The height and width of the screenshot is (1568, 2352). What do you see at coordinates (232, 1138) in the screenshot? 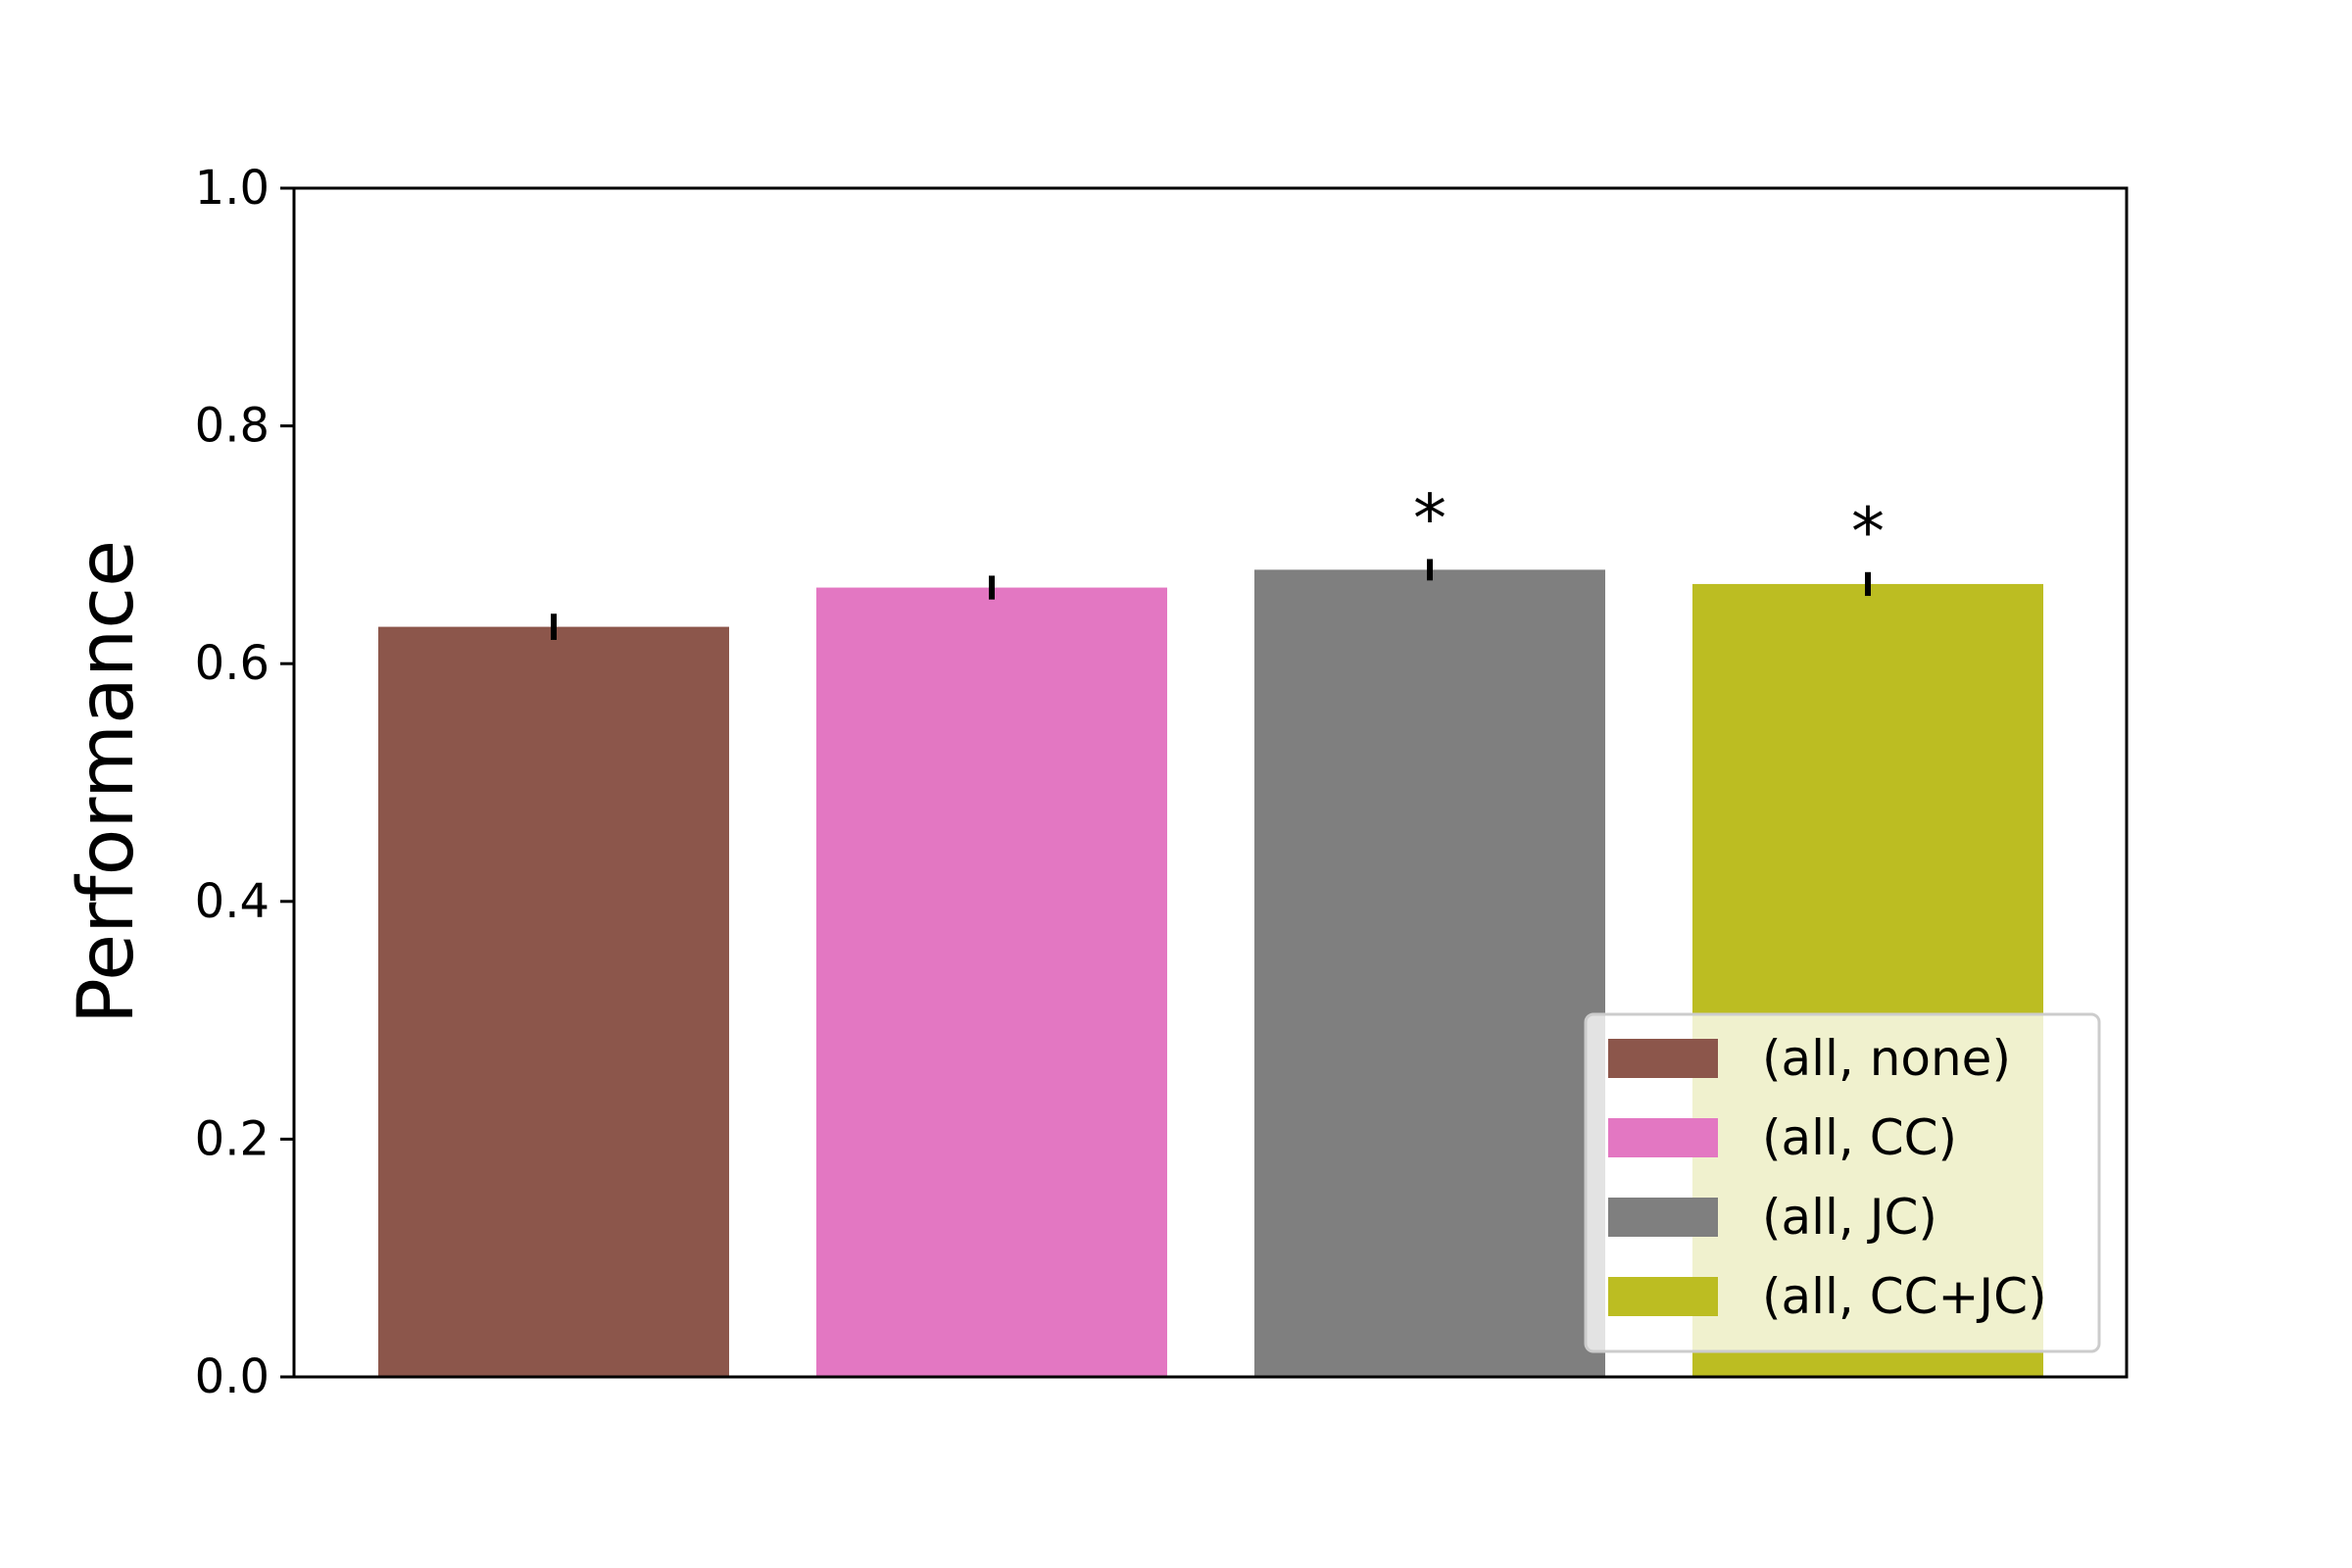
I see `y-tick-label: 0.2` at bounding box center [232, 1138].